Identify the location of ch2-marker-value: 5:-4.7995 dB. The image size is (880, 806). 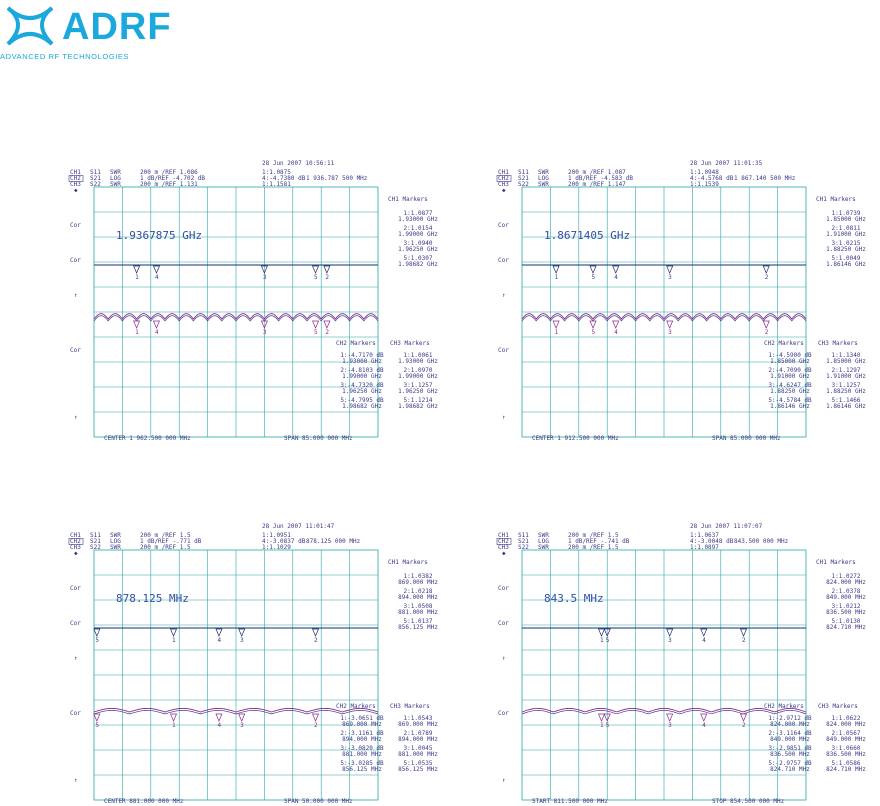
(362, 400).